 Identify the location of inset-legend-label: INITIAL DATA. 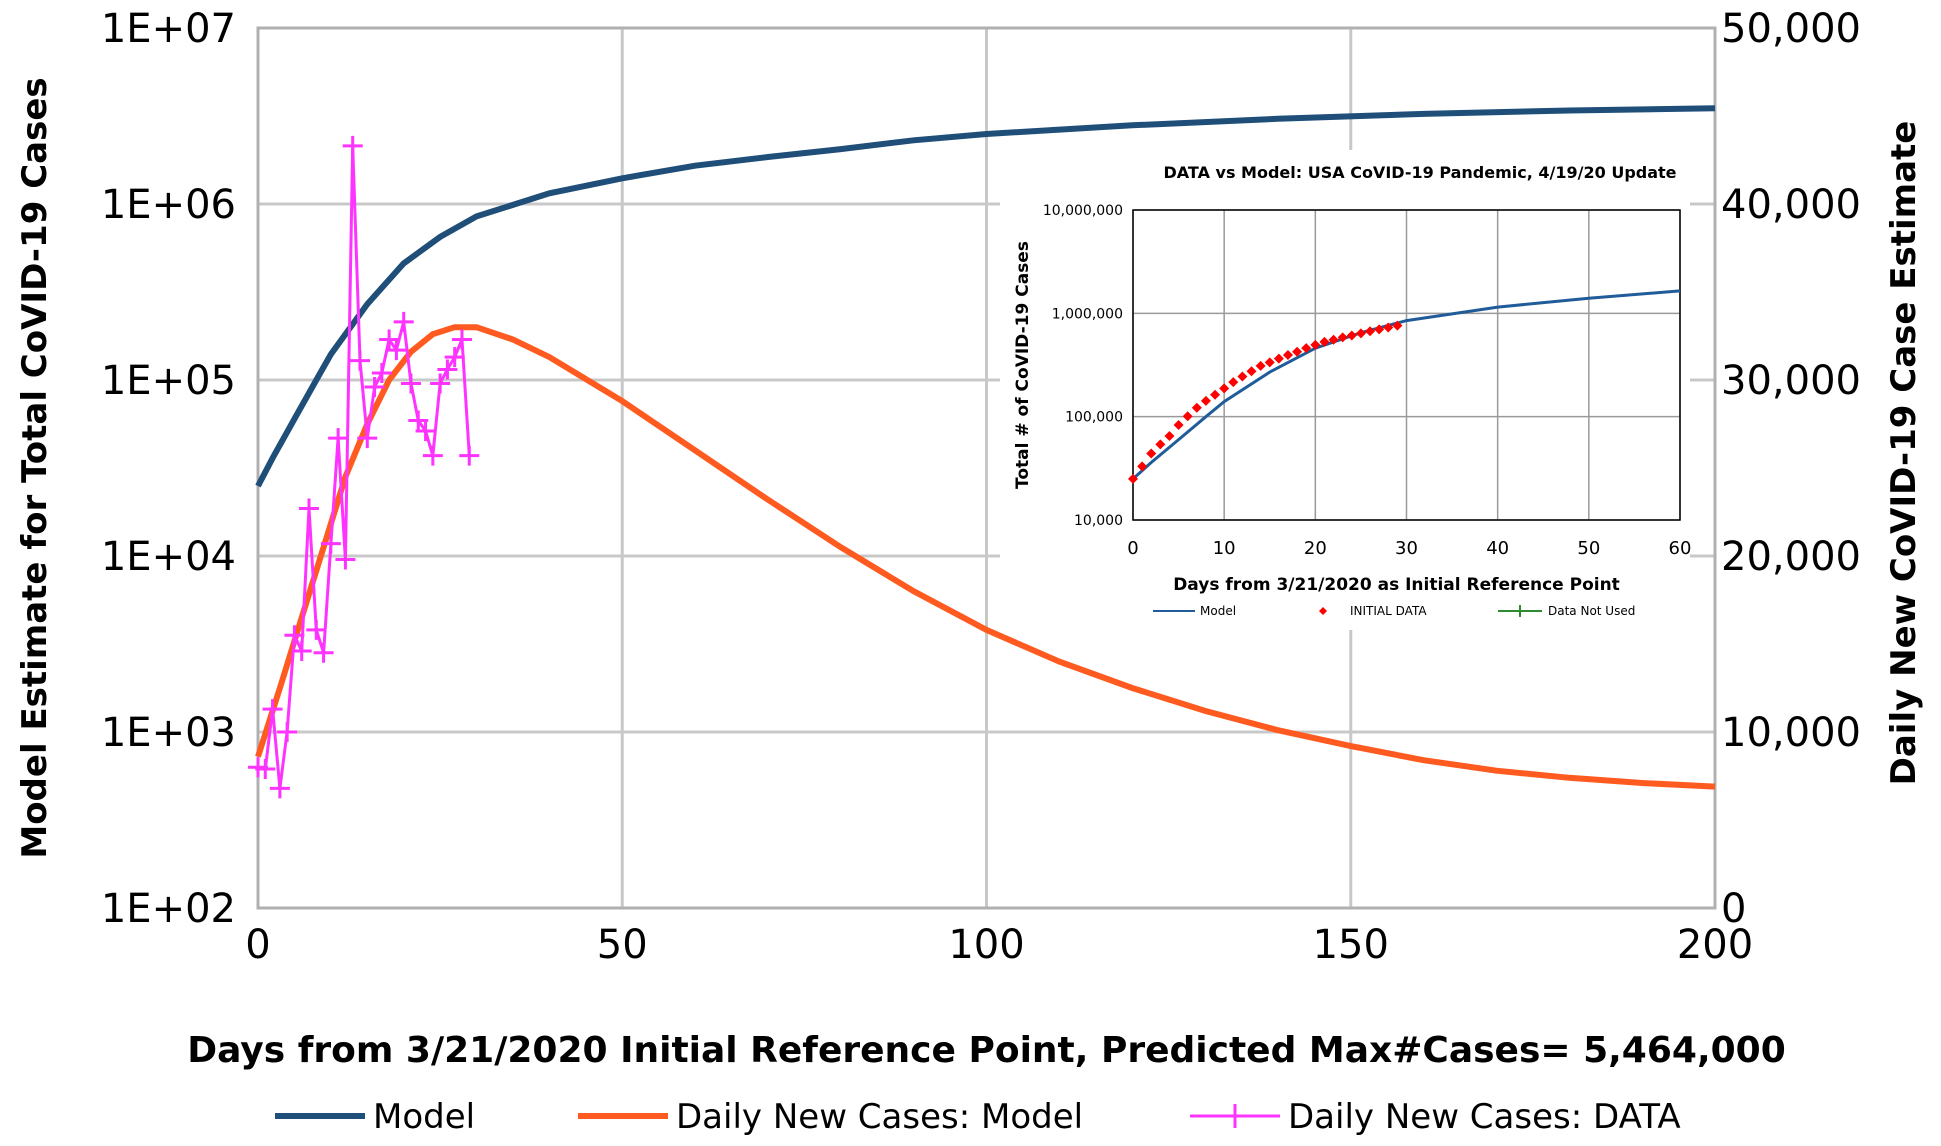
(1388, 611).